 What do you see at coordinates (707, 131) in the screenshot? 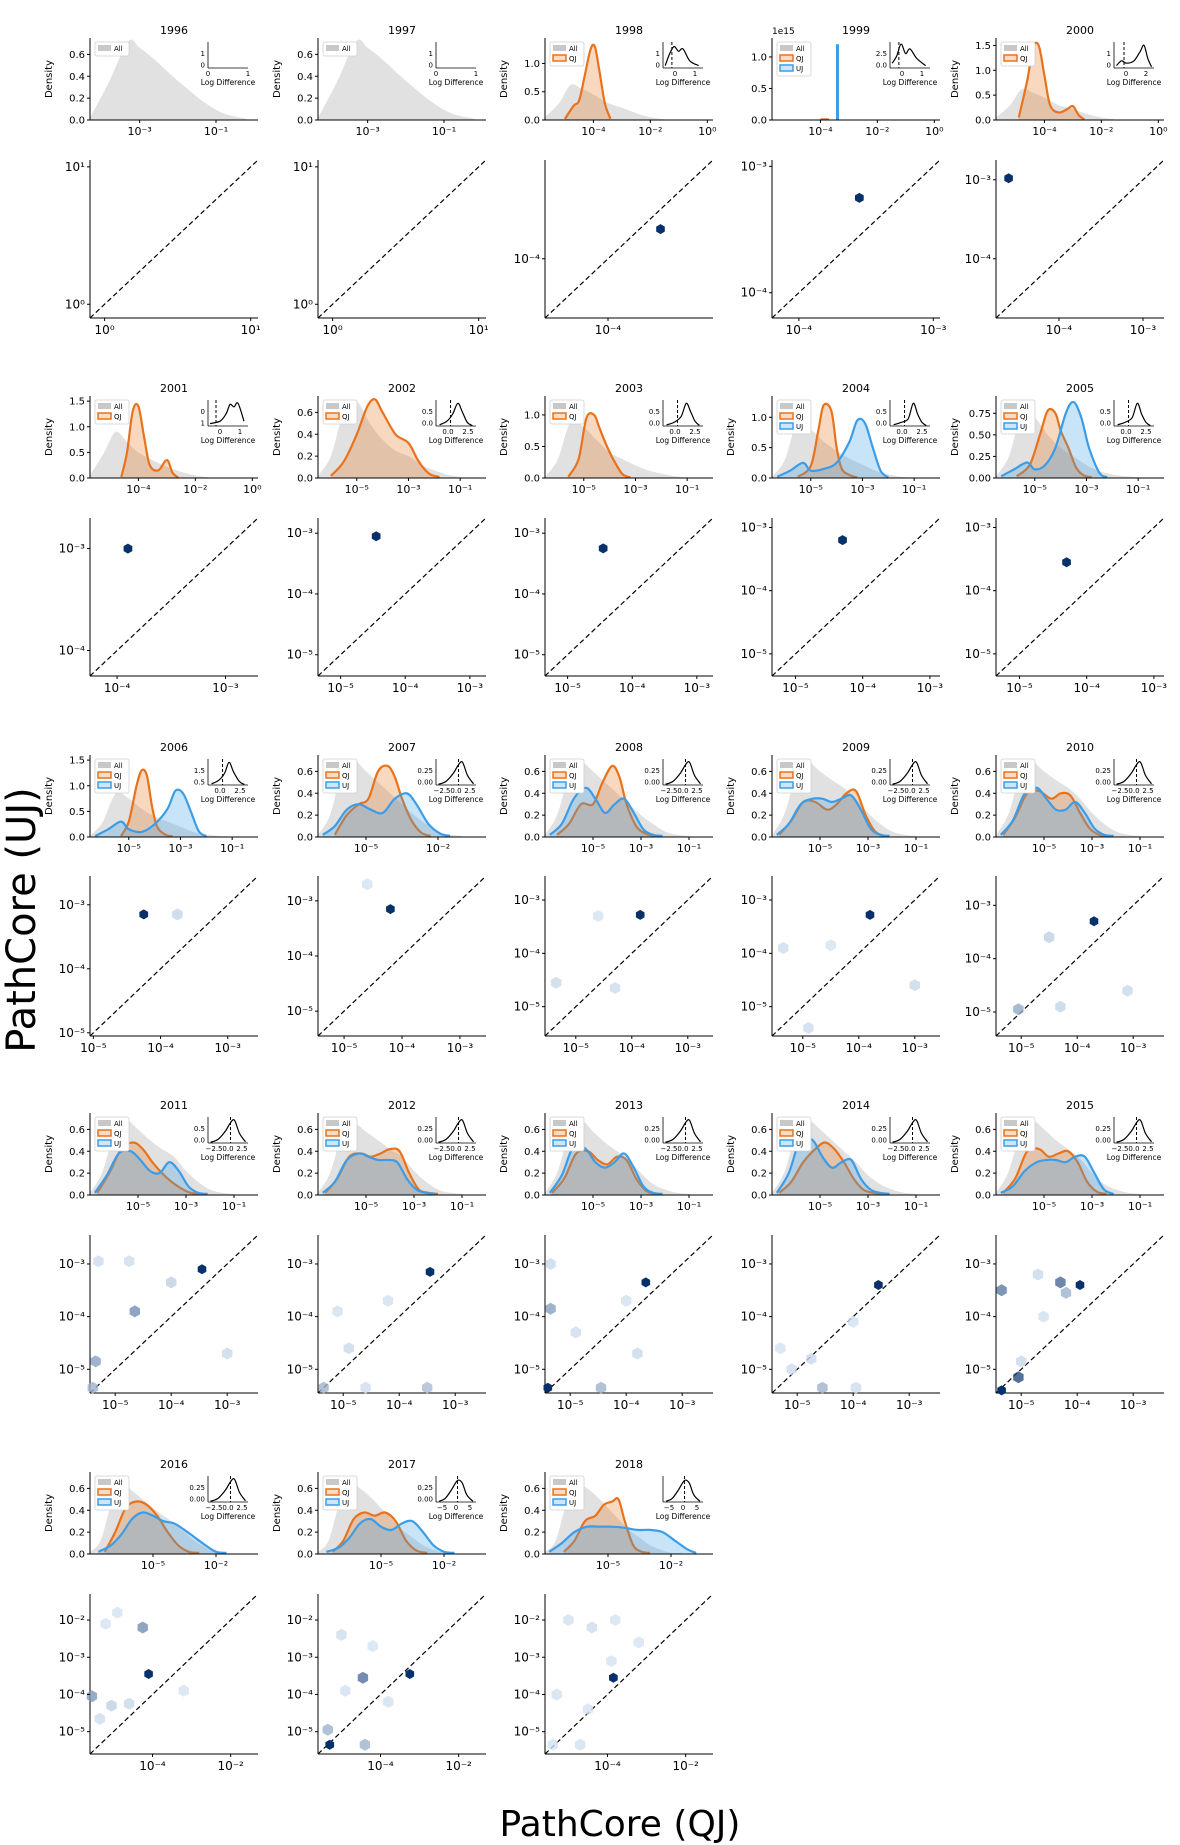
I see `x-tick-label: 10⁰` at bounding box center [707, 131].